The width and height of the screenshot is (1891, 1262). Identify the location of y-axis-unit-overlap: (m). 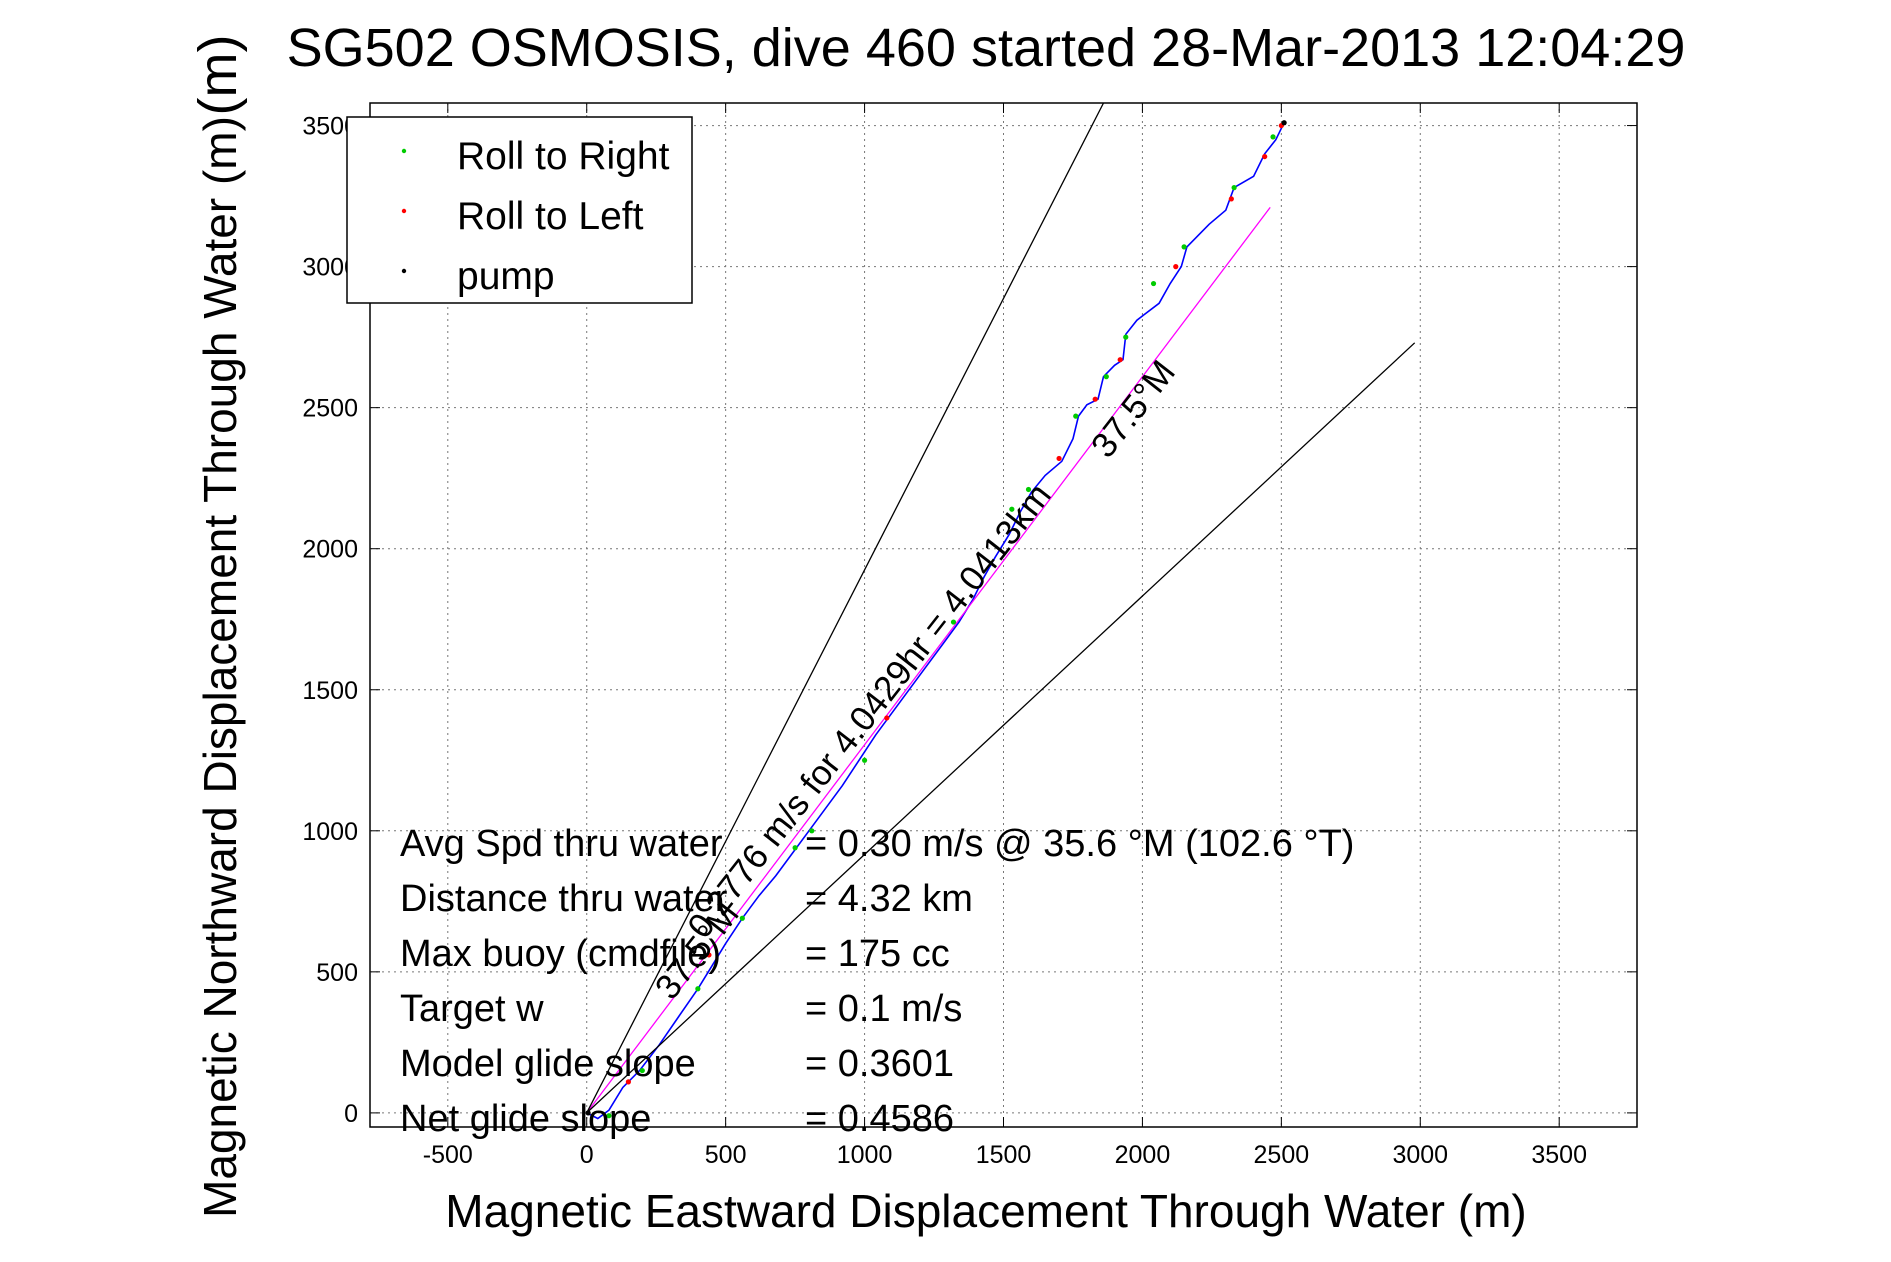
(218, 75).